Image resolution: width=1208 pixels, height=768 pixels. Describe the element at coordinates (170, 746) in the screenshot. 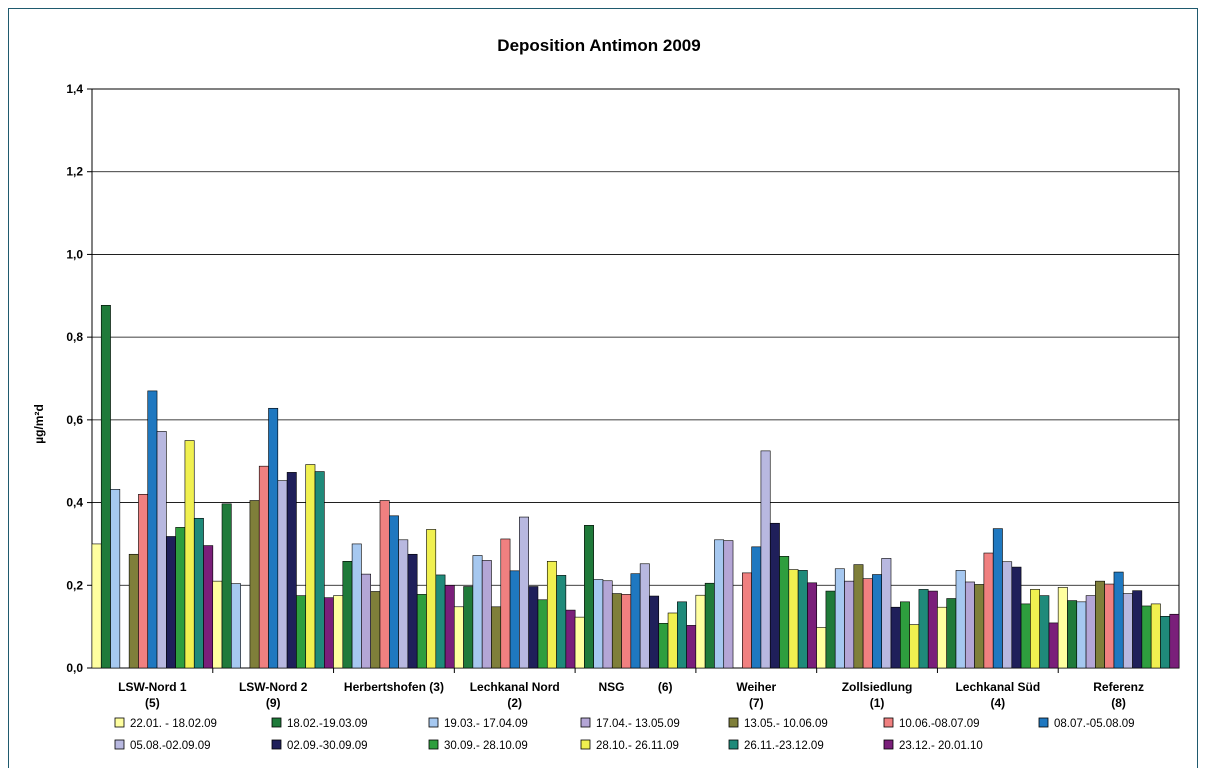

I see `legend-label: 05.08.-02.09.09` at that location.